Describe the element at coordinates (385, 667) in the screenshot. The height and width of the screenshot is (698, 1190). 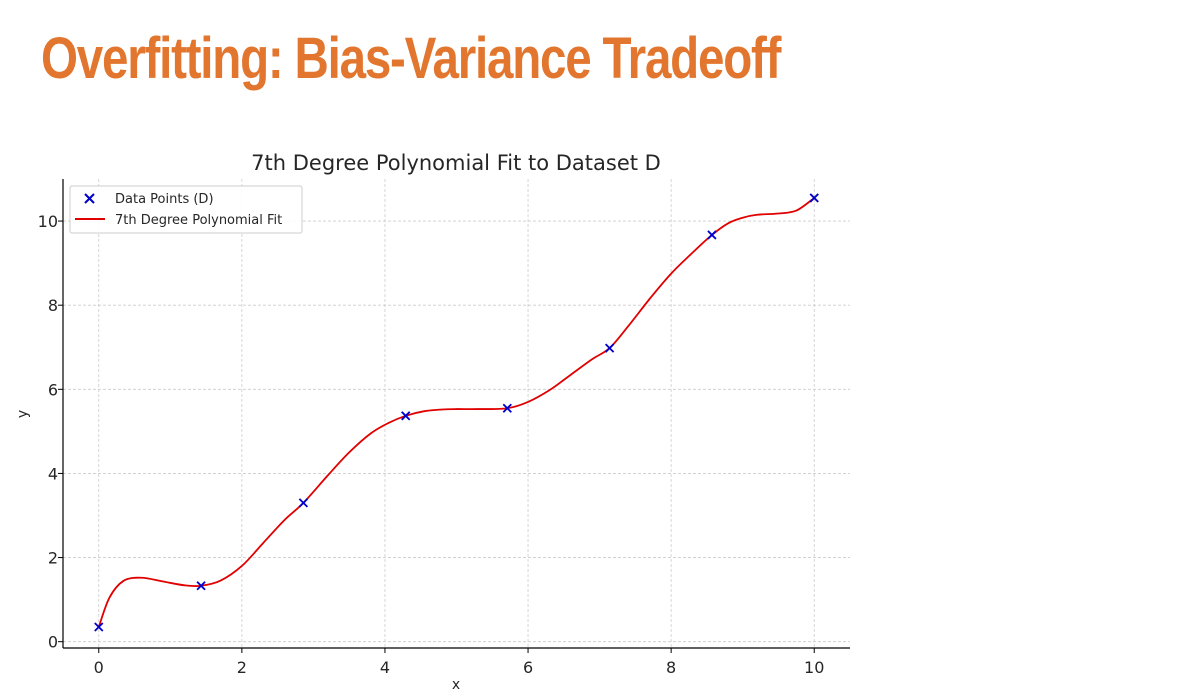
I see `x-tick-label-4: 4` at that location.